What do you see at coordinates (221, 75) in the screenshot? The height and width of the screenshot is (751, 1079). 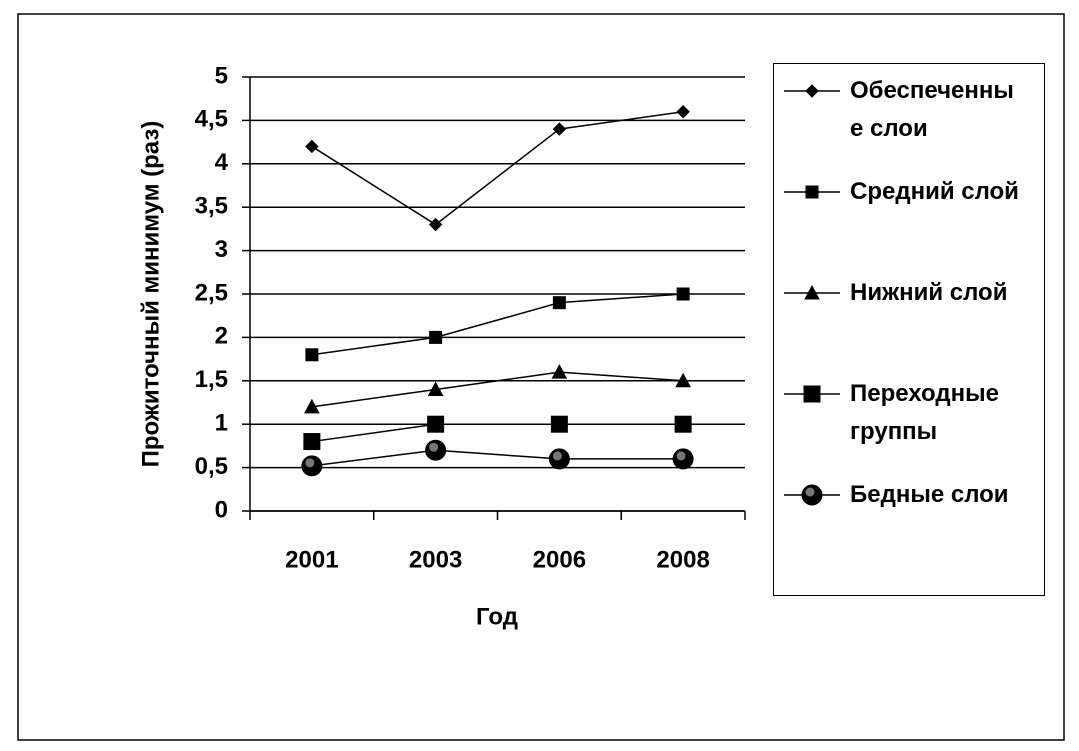 I see `y-tick-label: 5` at bounding box center [221, 75].